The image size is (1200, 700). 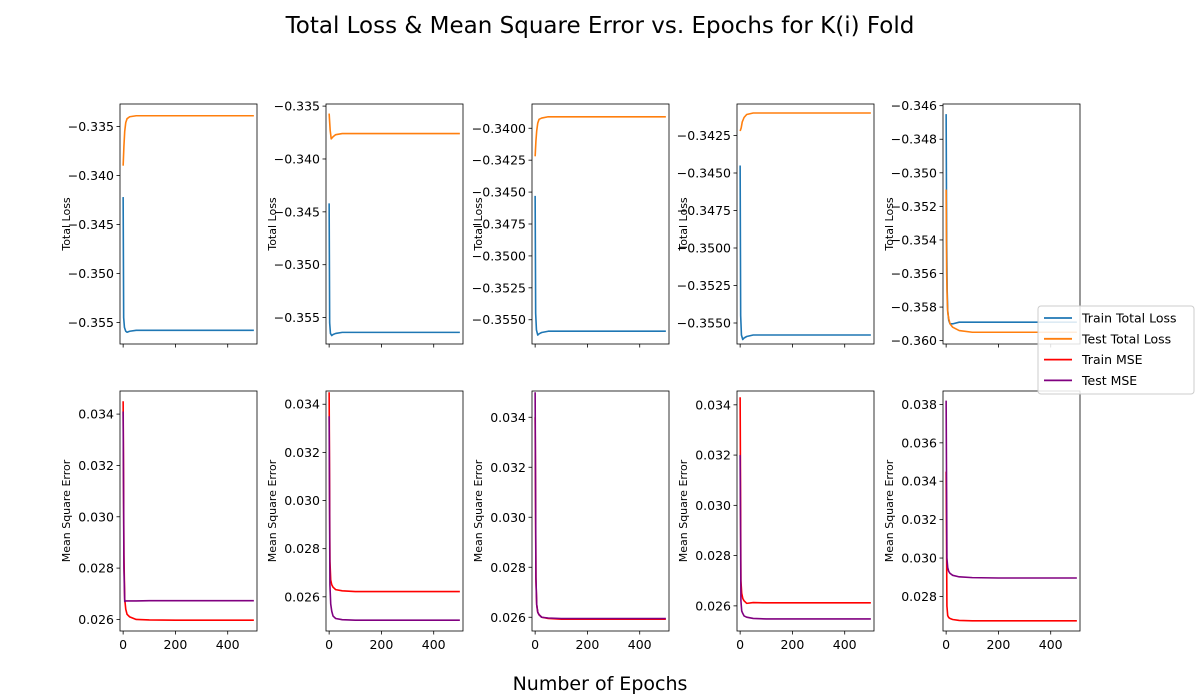 What do you see at coordinates (499, 160) in the screenshot?
I see `y-tick-label: −0.3425` at bounding box center [499, 160].